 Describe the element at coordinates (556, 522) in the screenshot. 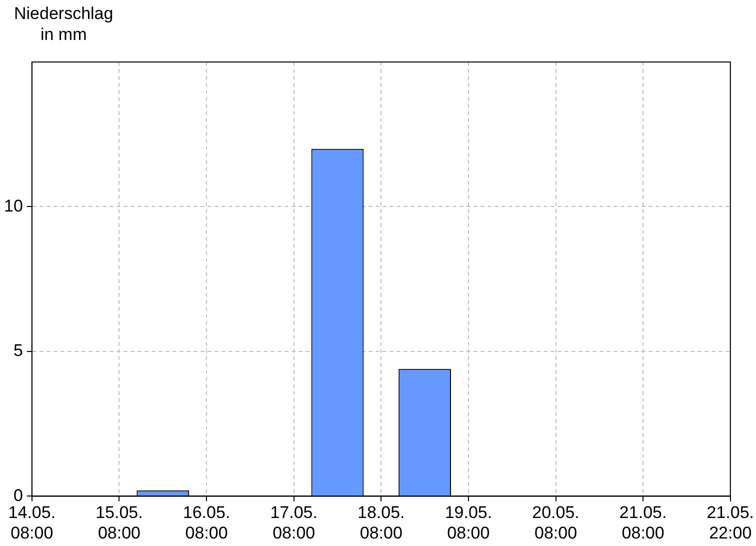

I see `x-tick-label: 20.05. 08:00` at that location.